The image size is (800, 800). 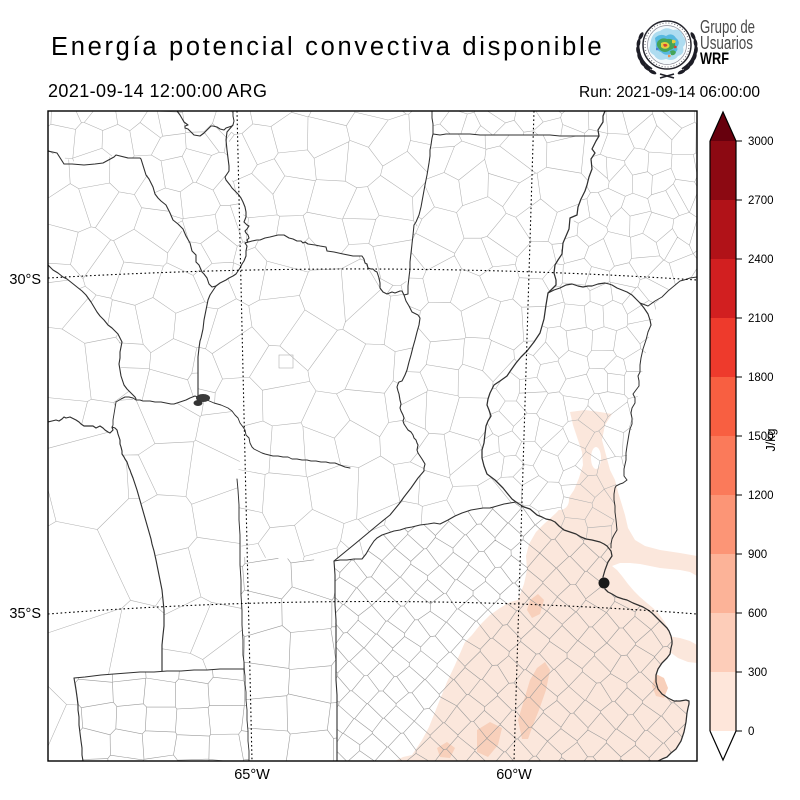 I want to click on svg-text: 60°W, so click(x=514, y=775).